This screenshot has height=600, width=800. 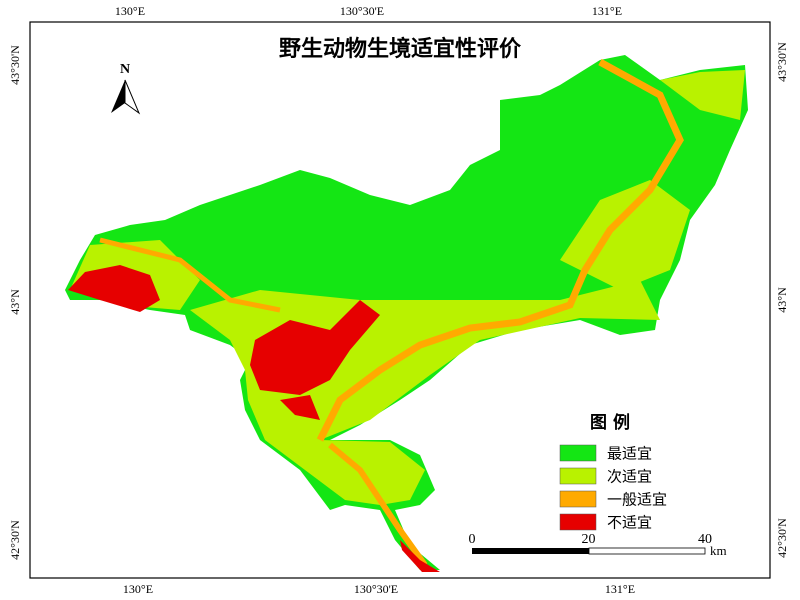 I want to click on top-coord-label: 130°30'E, so click(x=362, y=11).